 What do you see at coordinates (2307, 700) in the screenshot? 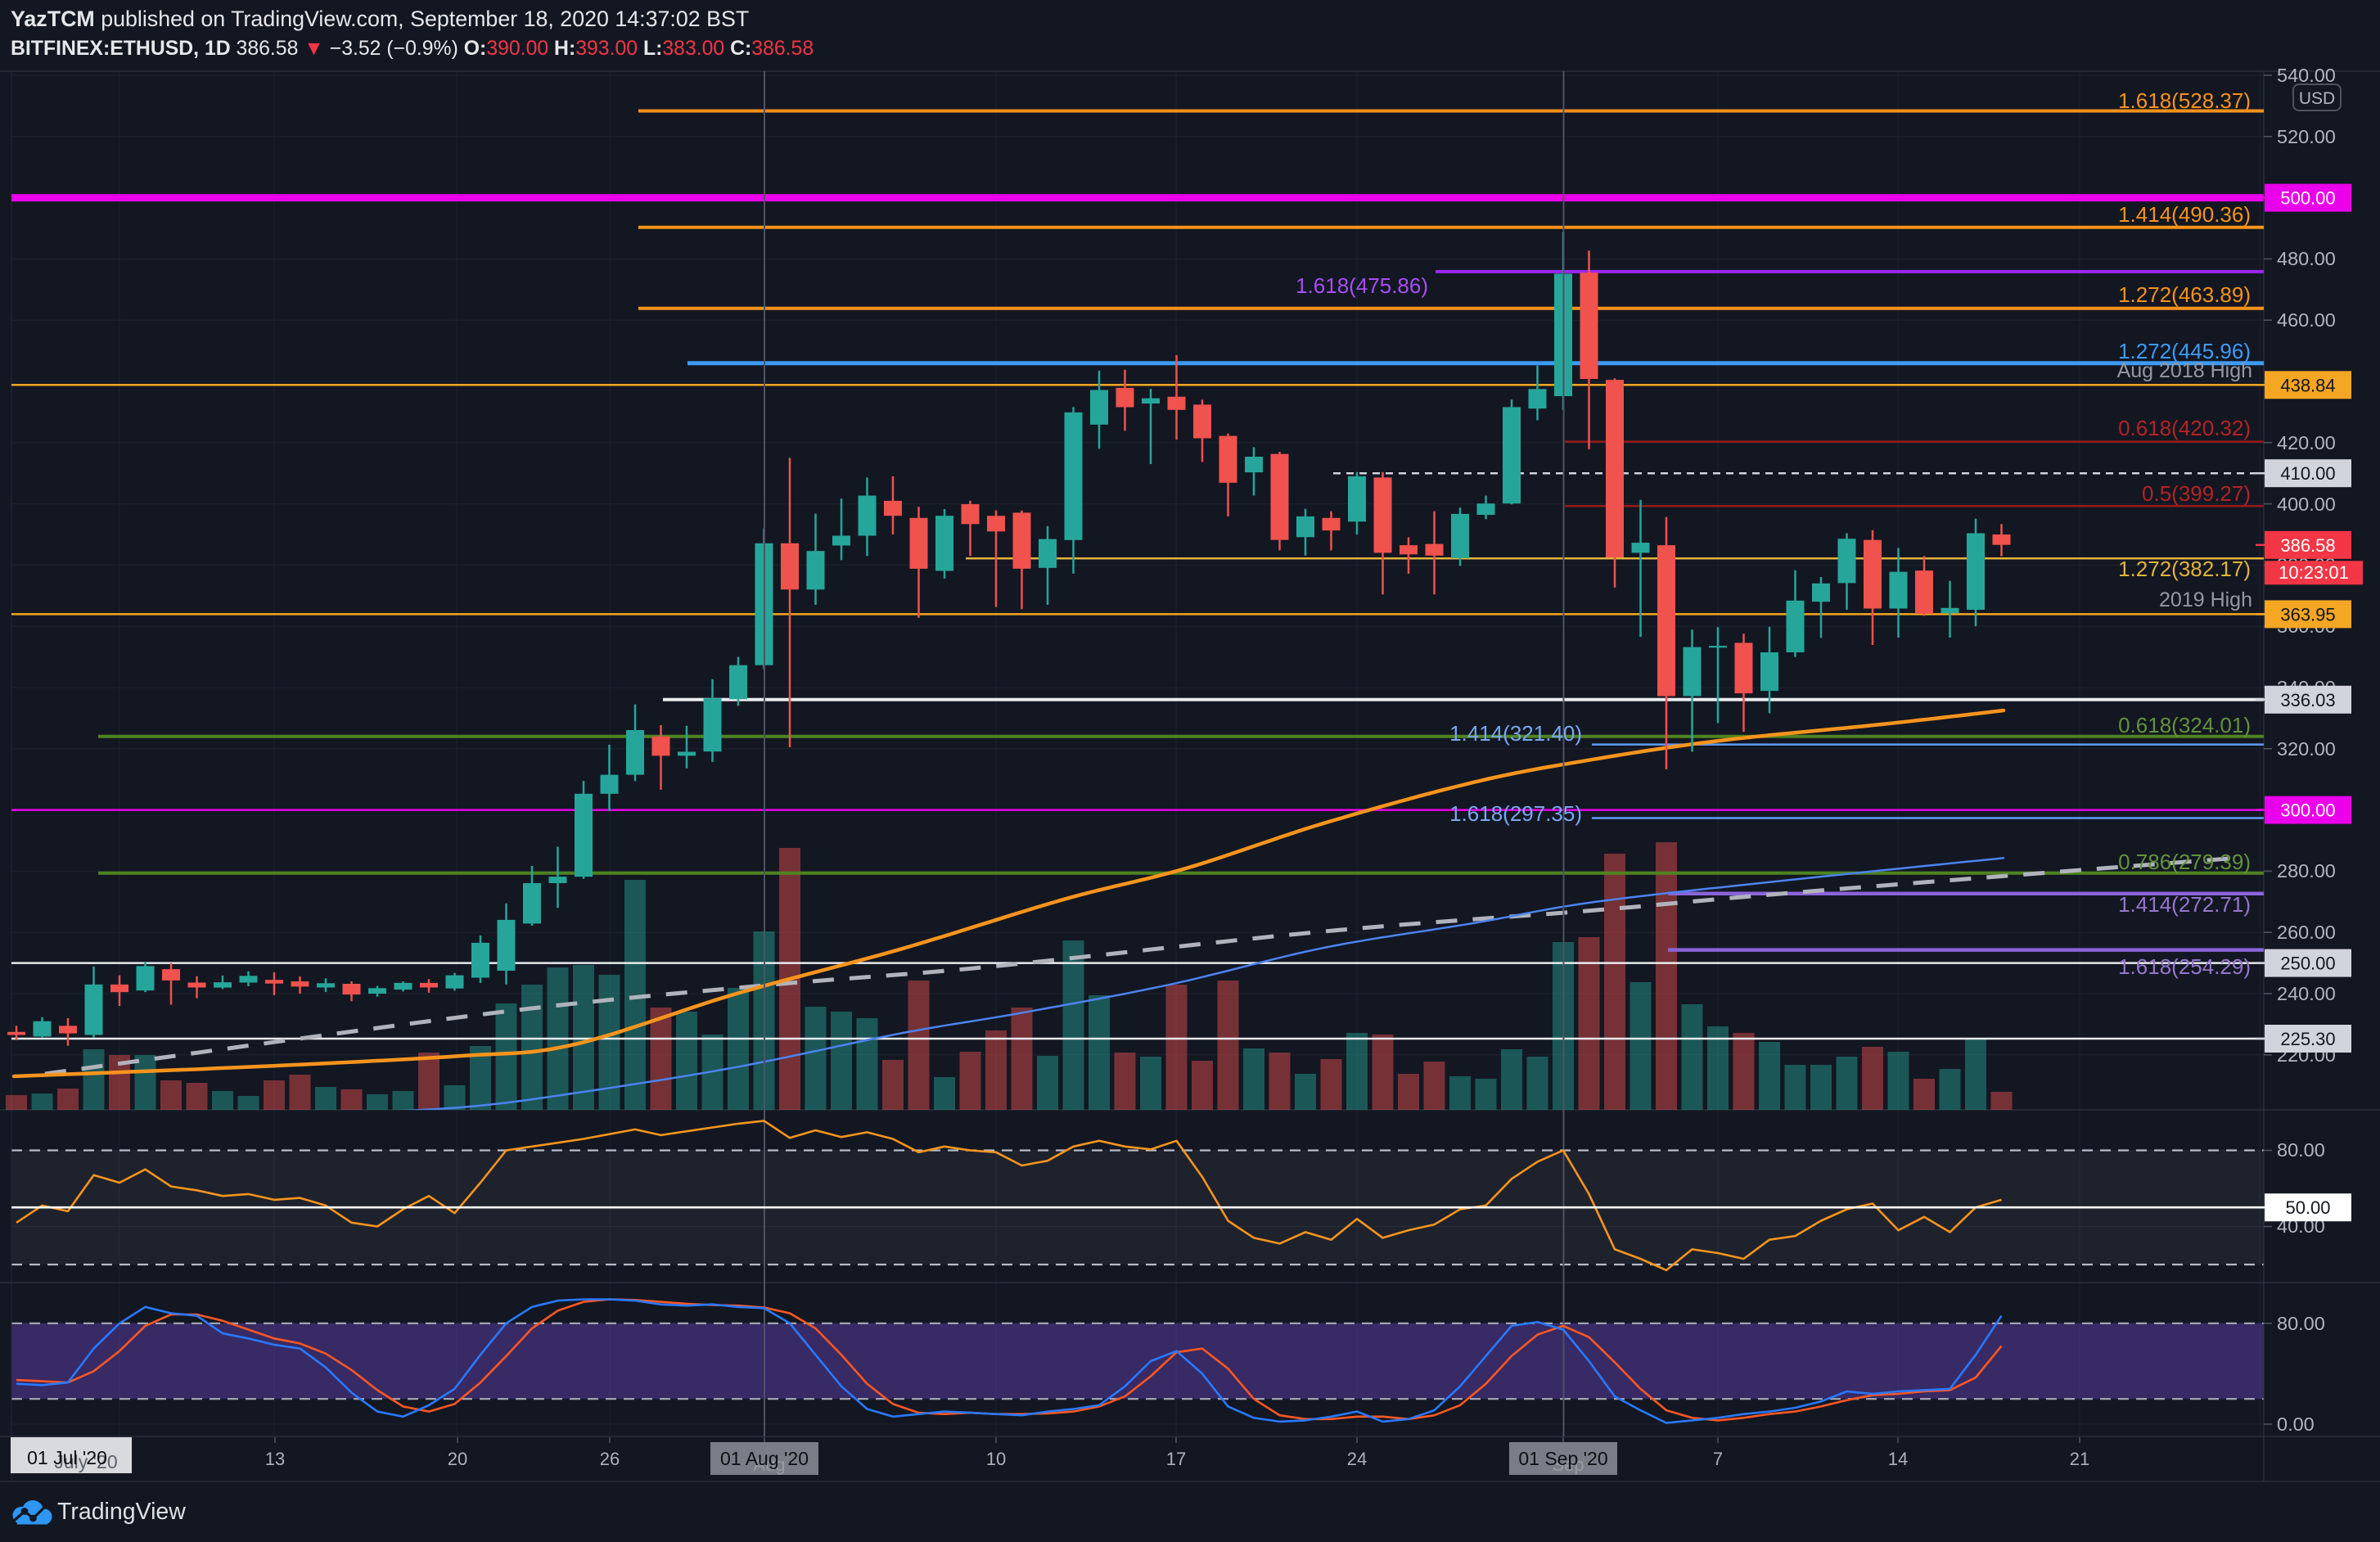
I see `svg-text: 336.03` at bounding box center [2307, 700].